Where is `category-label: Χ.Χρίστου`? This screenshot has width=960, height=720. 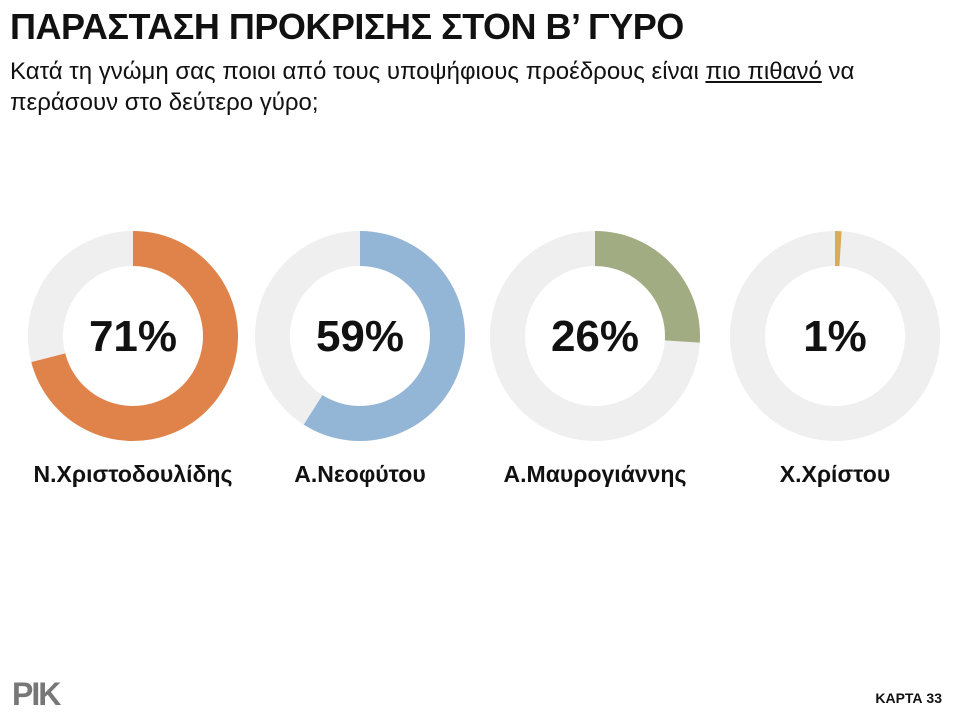 category-label: Χ.Χρίστου is located at coordinates (835, 474).